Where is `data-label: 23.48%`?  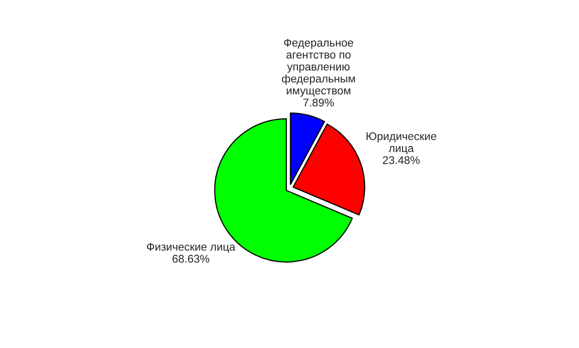 data-label: 23.48% is located at coordinates (401, 160).